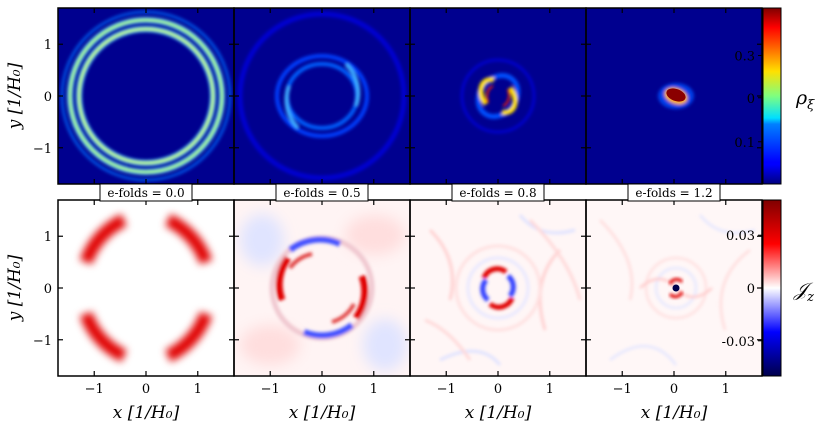  What do you see at coordinates (772, 96) in the screenshot?
I see `rho-colorbar` at bounding box center [772, 96].